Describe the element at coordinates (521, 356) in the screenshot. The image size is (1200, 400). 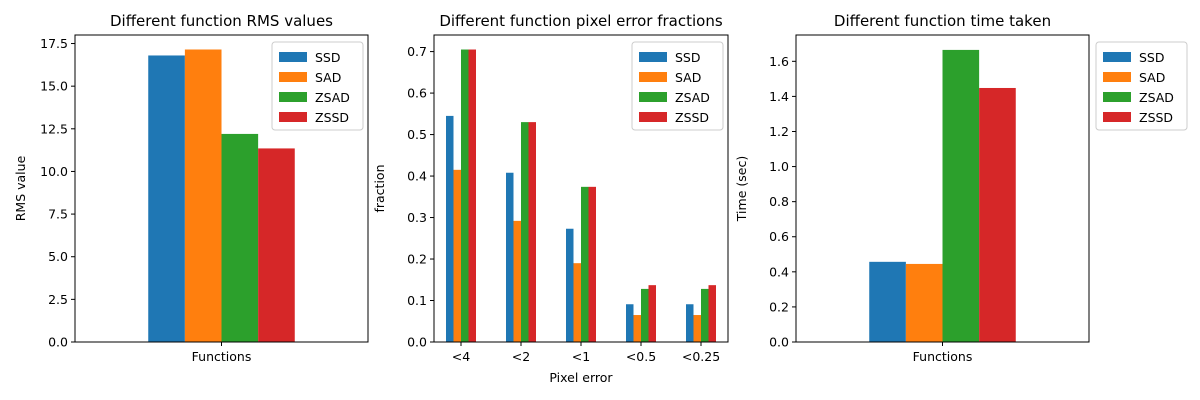
I see `x-tick-label: <2` at that location.